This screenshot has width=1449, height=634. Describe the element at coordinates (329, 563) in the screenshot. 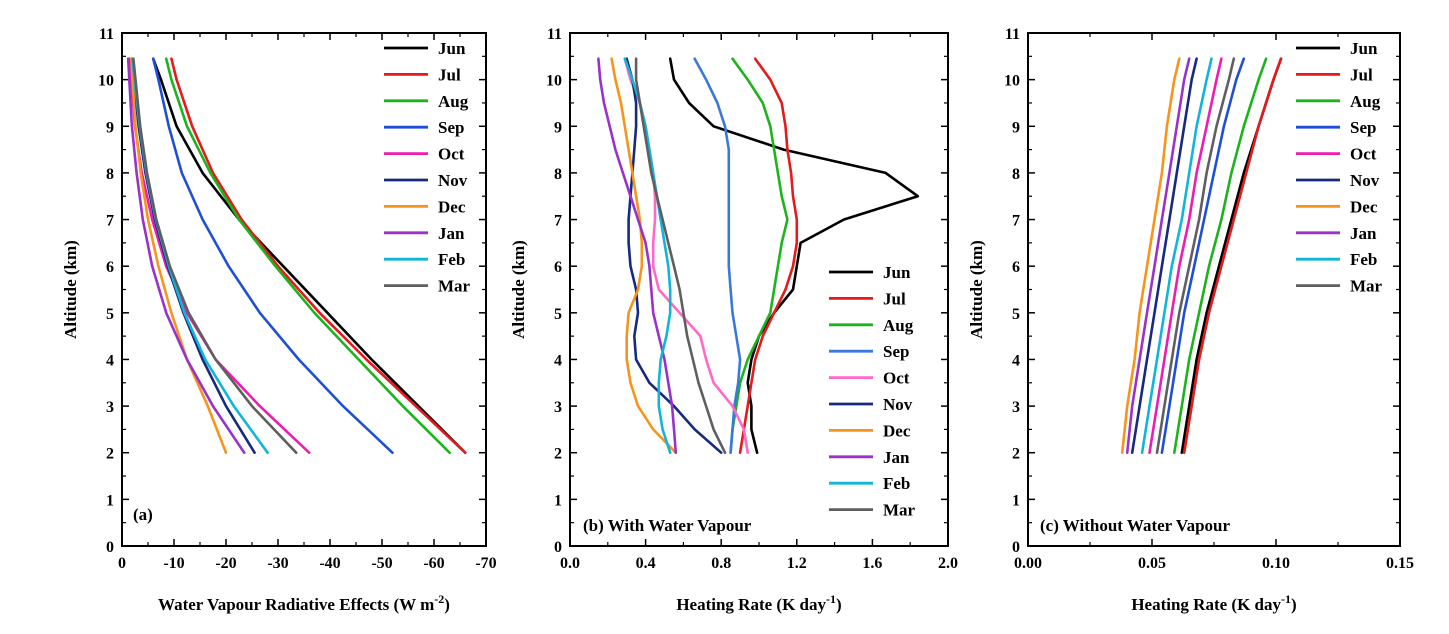

I see `x-tick-label: -40` at that location.